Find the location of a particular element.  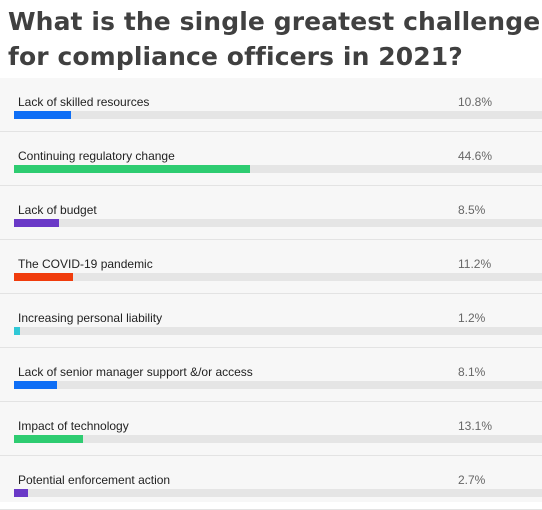

chart-row: Impact of technology 13.1% is located at coordinates (271, 429).